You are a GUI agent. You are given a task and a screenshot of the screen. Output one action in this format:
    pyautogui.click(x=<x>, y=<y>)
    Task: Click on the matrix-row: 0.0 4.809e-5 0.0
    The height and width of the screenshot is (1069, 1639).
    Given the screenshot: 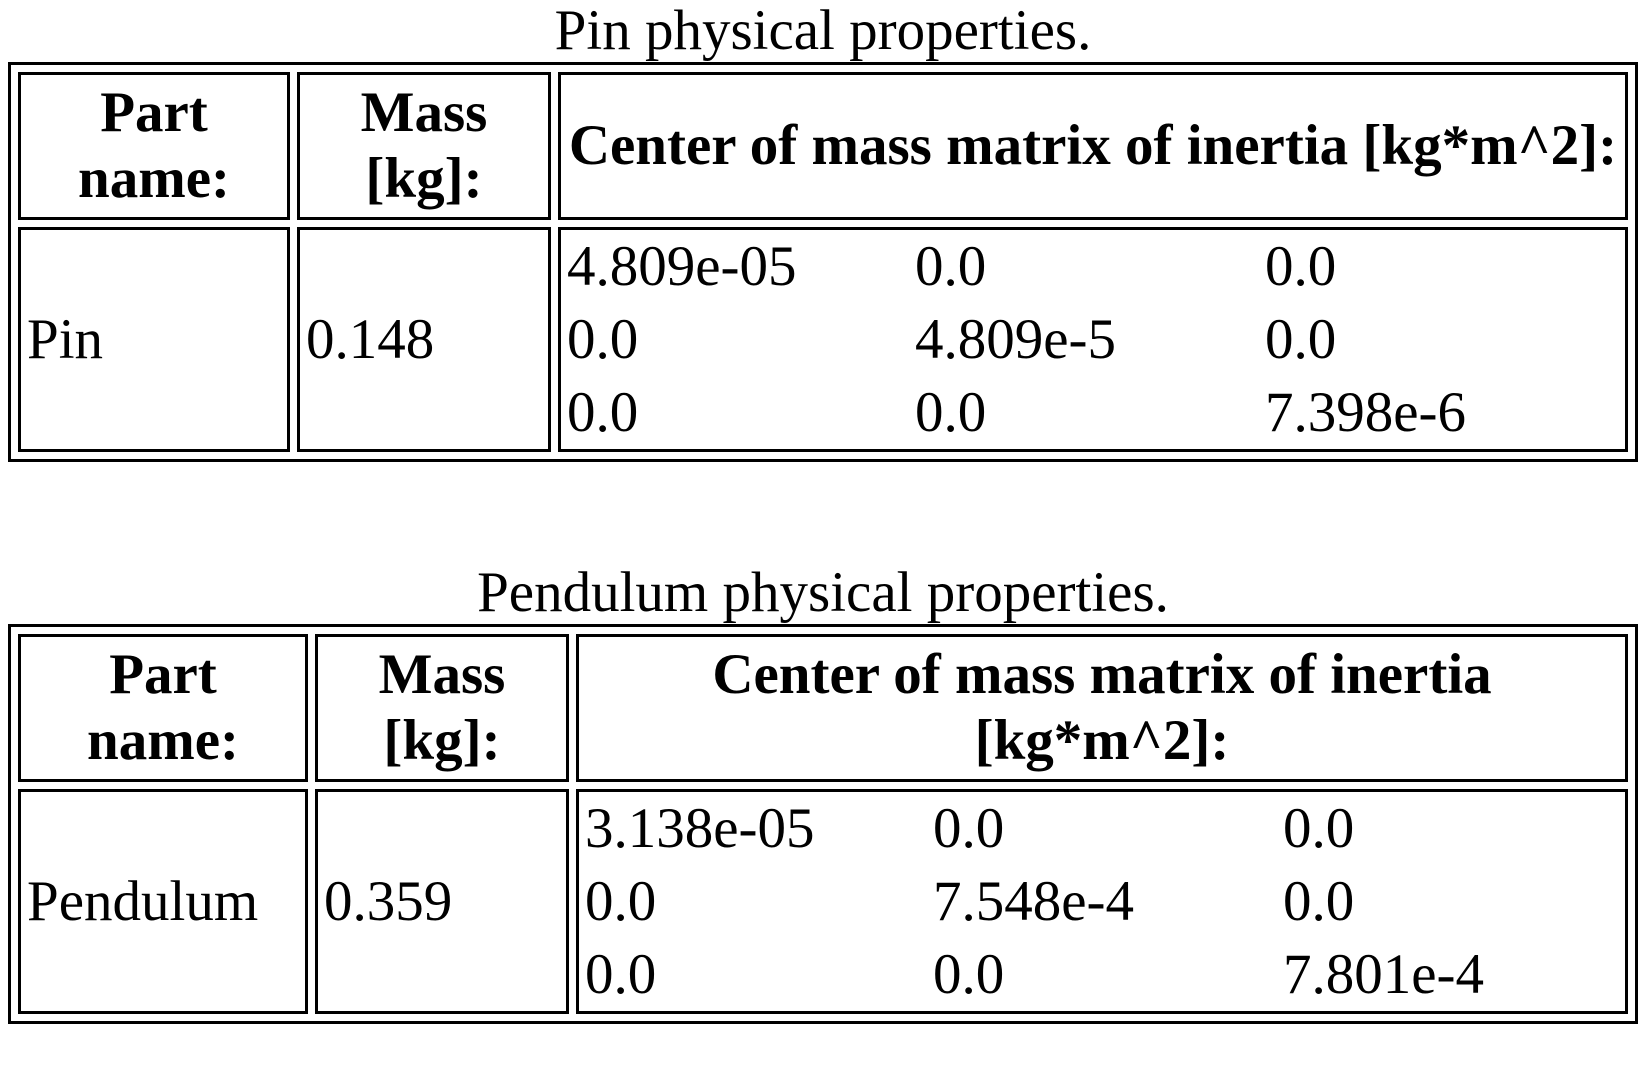 What is the action you would take?
    pyautogui.click(x=1041, y=339)
    